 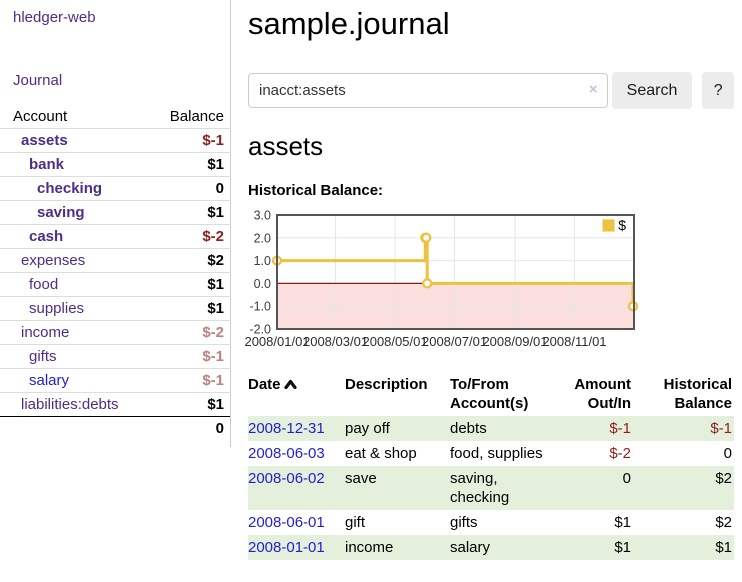 What do you see at coordinates (260, 330) in the screenshot?
I see `svg-text: -2.0` at bounding box center [260, 330].